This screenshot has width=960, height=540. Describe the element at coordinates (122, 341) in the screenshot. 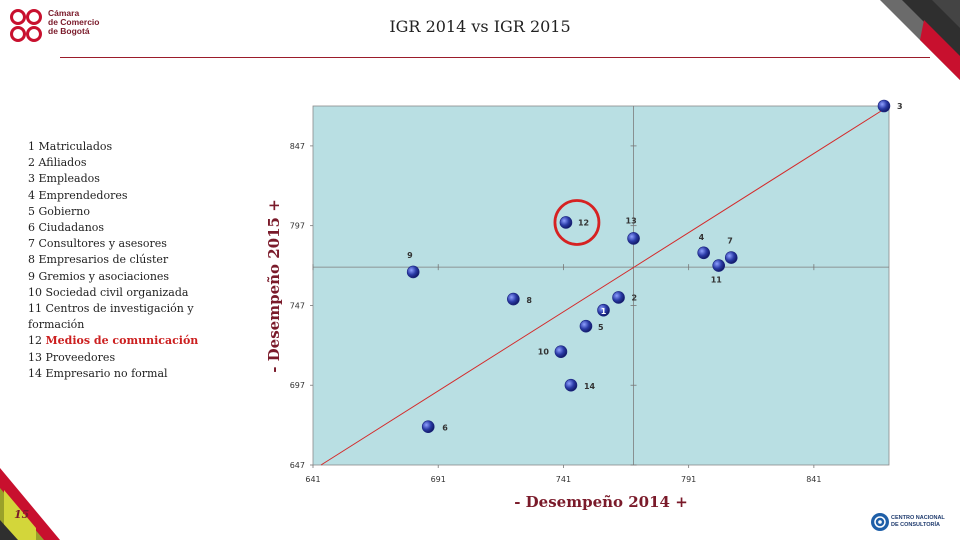

I see `legend-highlight-text: Medios de comunicación` at that location.